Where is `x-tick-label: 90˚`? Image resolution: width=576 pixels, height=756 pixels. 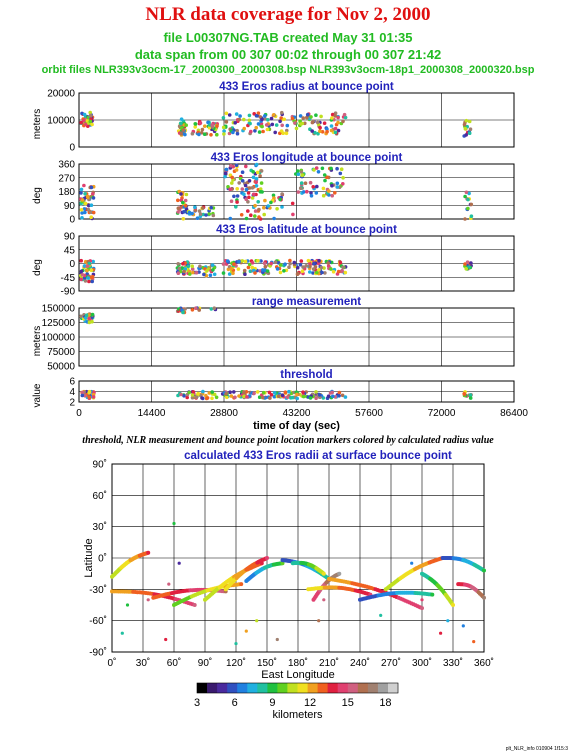
x-tick-label: 90˚ is located at coordinates (205, 663).